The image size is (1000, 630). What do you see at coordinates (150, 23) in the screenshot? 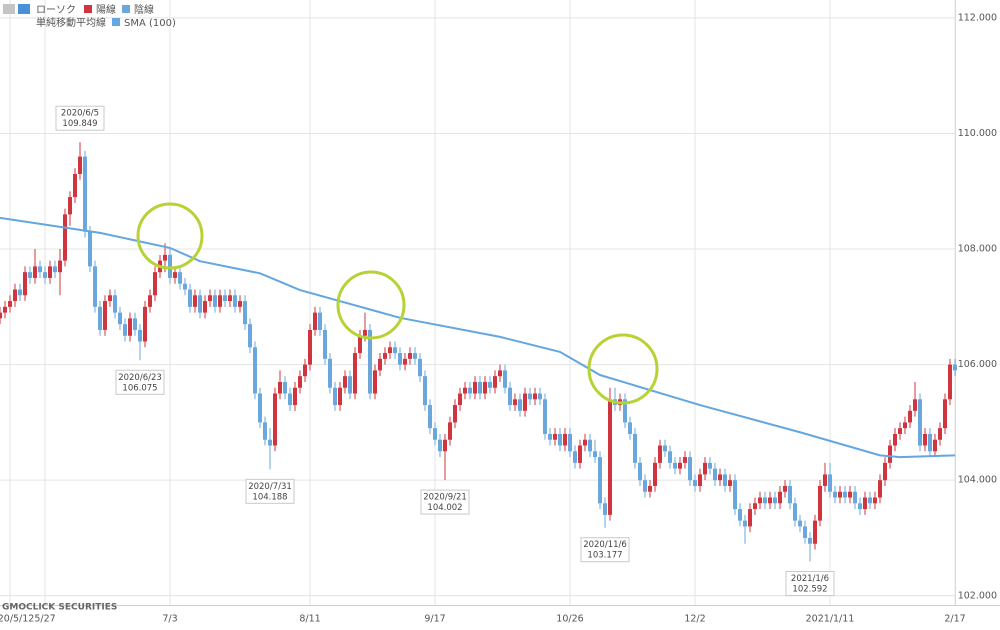
I see `legend-sma: SMA (100)` at bounding box center [150, 23].